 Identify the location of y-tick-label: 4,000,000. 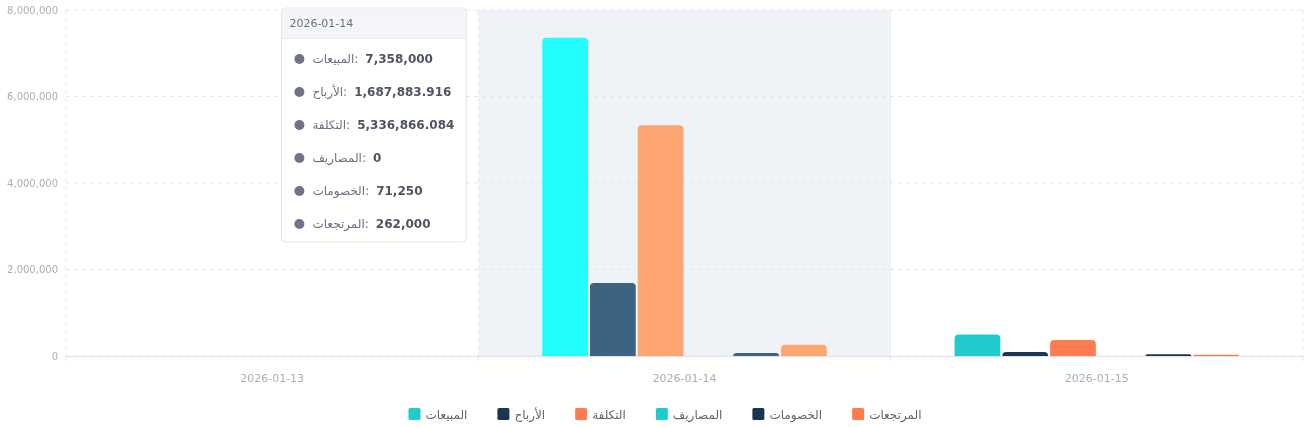
(32, 183).